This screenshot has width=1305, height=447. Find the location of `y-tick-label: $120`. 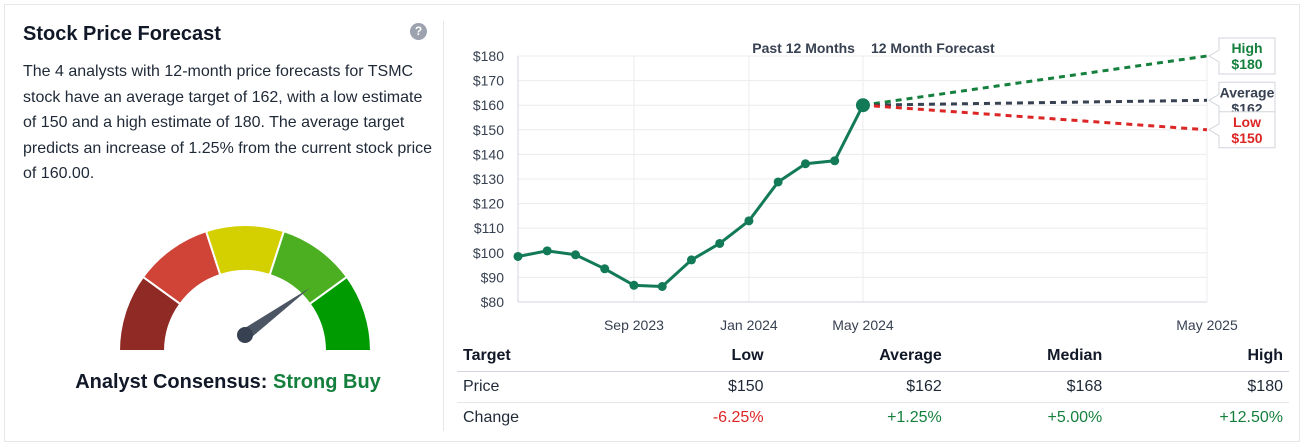

y-tick-label: $120 is located at coordinates (488, 204).